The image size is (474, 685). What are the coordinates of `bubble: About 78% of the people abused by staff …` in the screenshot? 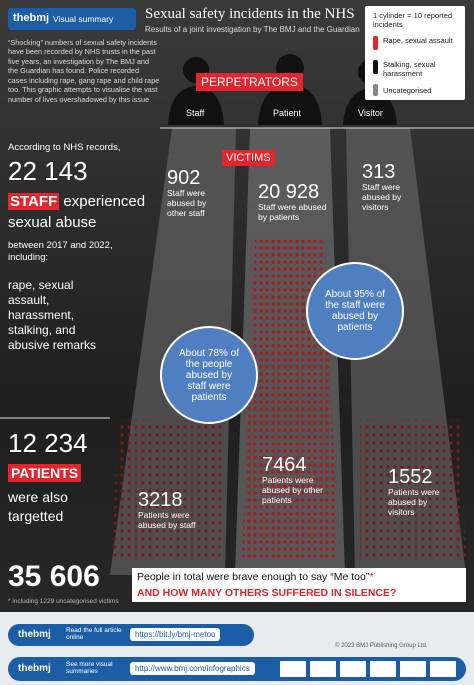 It's located at (209, 375).